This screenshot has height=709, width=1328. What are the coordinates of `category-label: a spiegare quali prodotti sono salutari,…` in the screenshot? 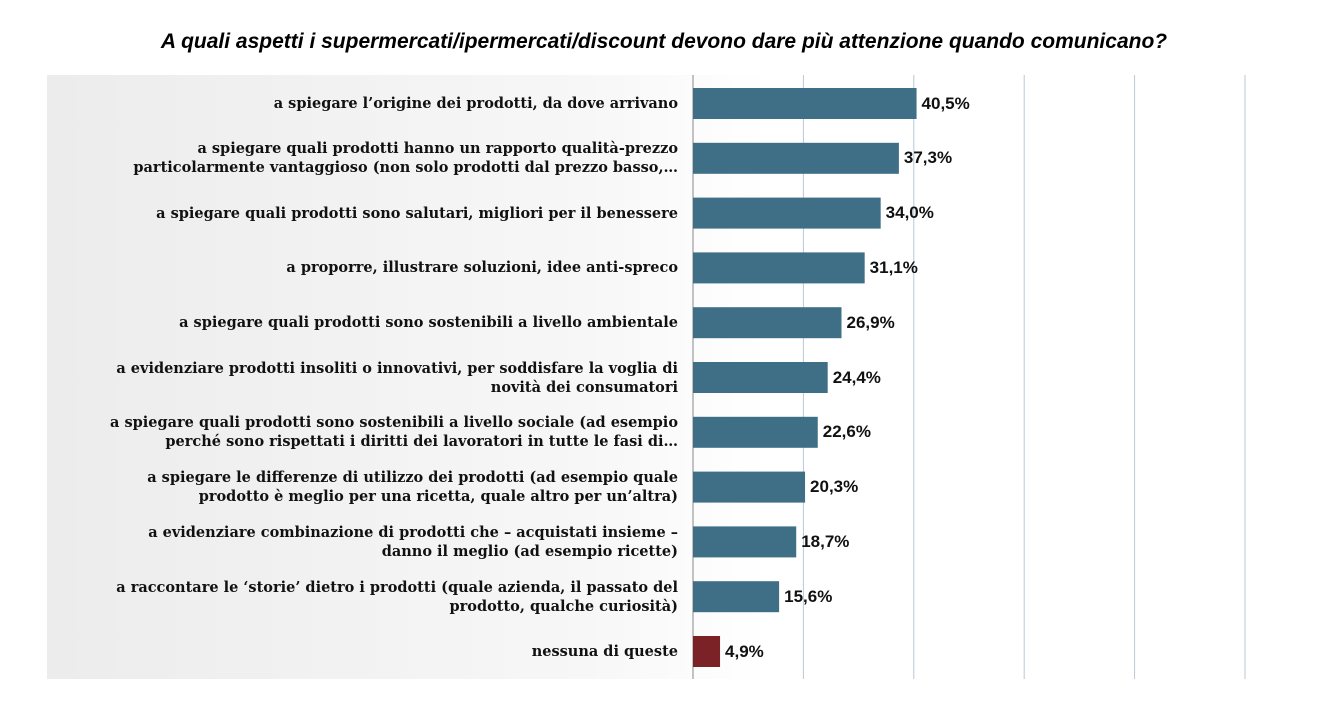 It's located at (364, 213).